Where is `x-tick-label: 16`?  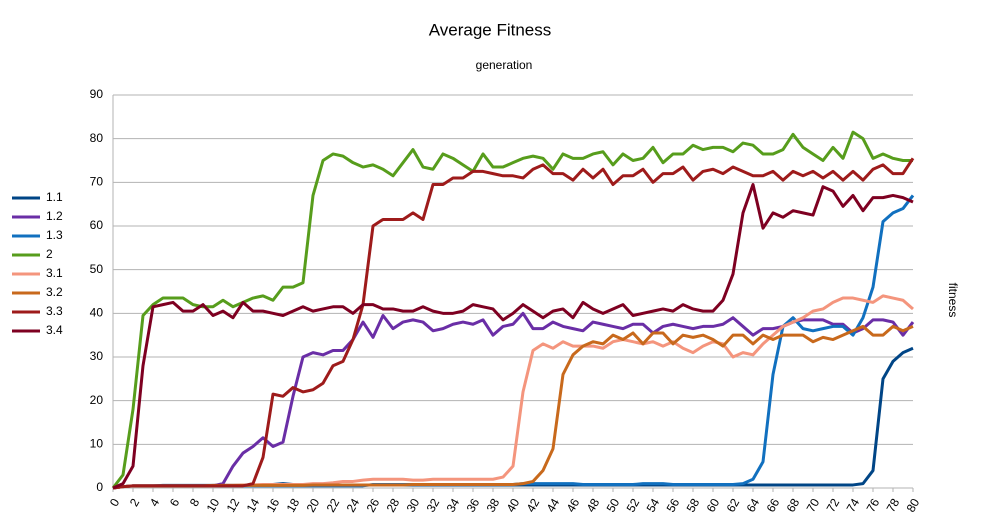 x-tick-label: 16 is located at coordinates (273, 505).